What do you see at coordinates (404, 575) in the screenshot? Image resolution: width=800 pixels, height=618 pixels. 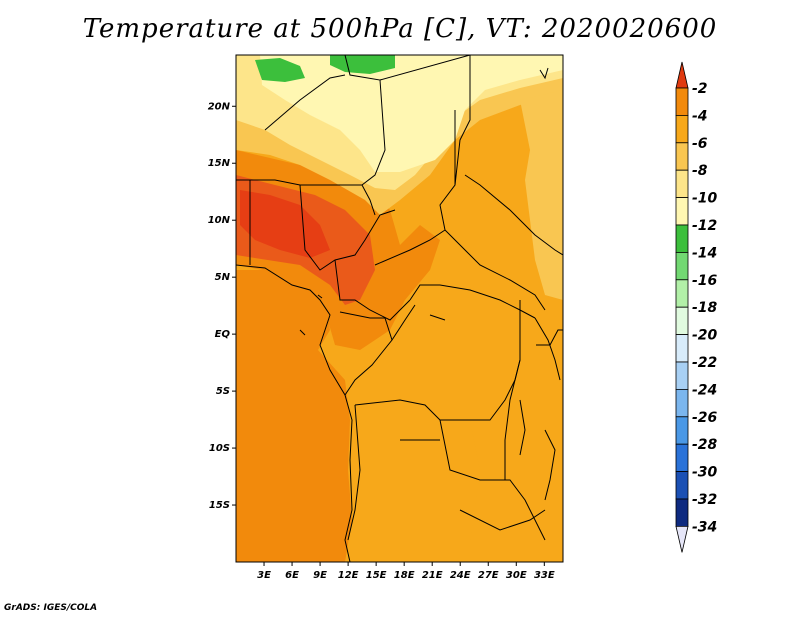 I see `lon-tick-label: 18E` at bounding box center [404, 575].